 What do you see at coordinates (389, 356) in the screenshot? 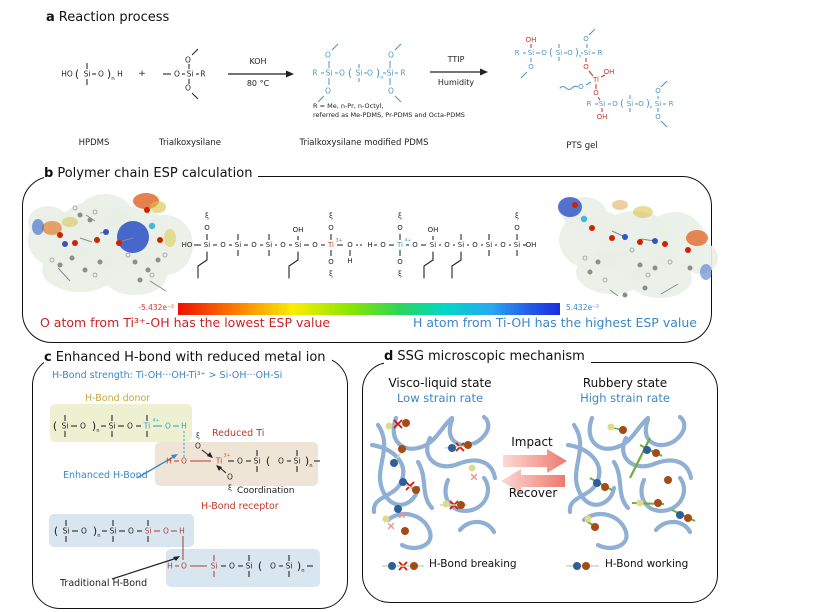
I see `panel-d-letter: d` at bounding box center [389, 356].